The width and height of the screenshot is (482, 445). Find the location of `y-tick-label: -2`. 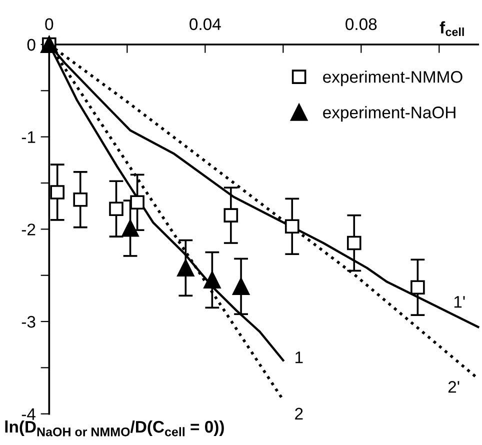

y-tick-label: -2 is located at coordinates (29, 230).